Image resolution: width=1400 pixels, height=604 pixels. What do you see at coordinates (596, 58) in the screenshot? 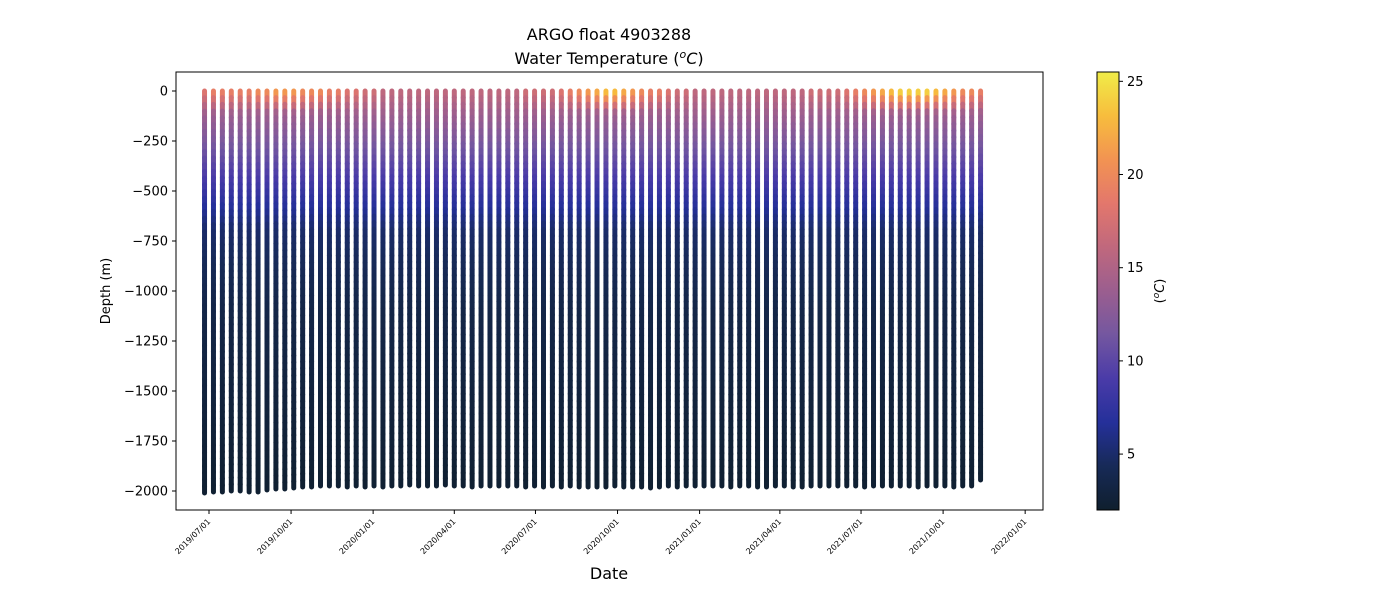
I see `subtitle-prefix: Water Temperature (` at bounding box center [596, 58].